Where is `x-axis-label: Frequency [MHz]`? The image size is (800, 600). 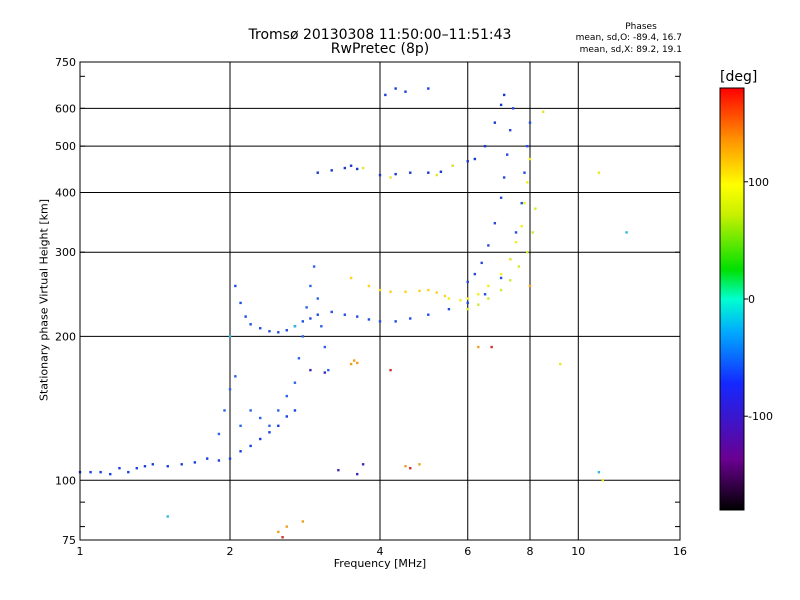 x-axis-label: Frequency [MHz] is located at coordinates (380, 563).